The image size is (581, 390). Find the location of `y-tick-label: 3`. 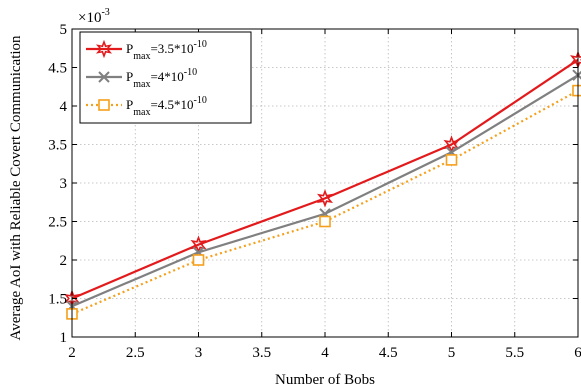

y-tick-label: 3 is located at coordinates (64, 184).